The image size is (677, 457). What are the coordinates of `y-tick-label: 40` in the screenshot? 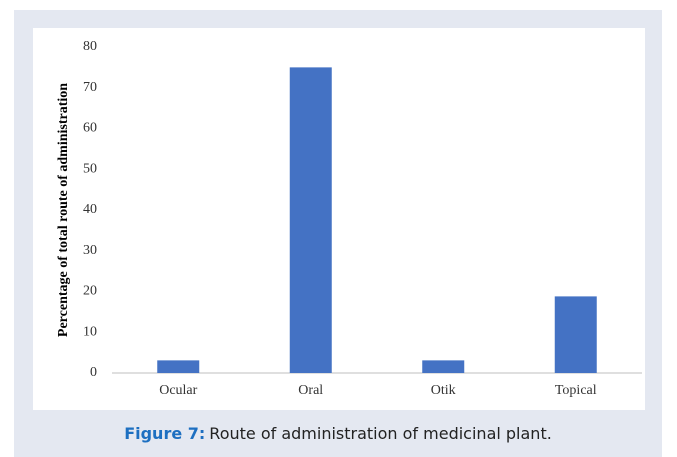 It's located at (90, 209).